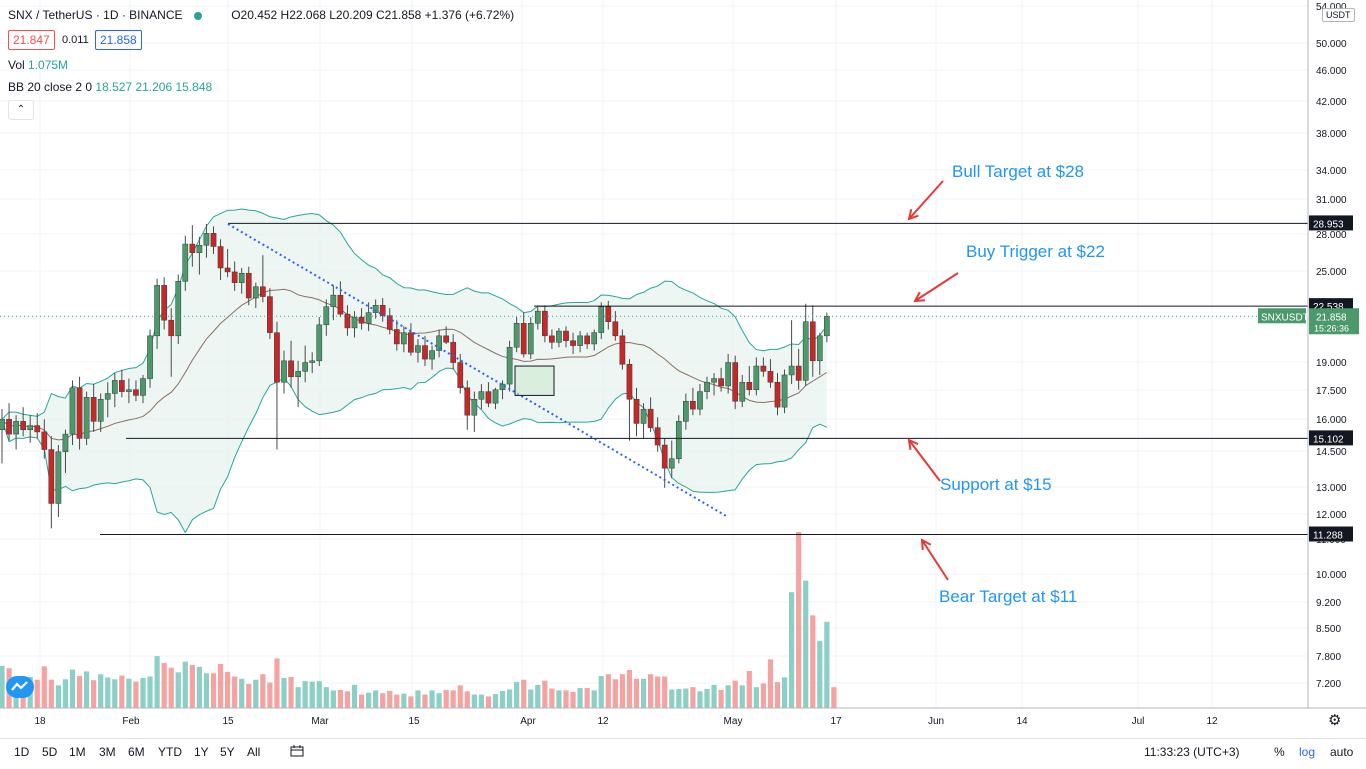 The height and width of the screenshot is (769, 1366). Describe the element at coordinates (22, 752) in the screenshot. I see `timeframe-1d: 1D` at that location.